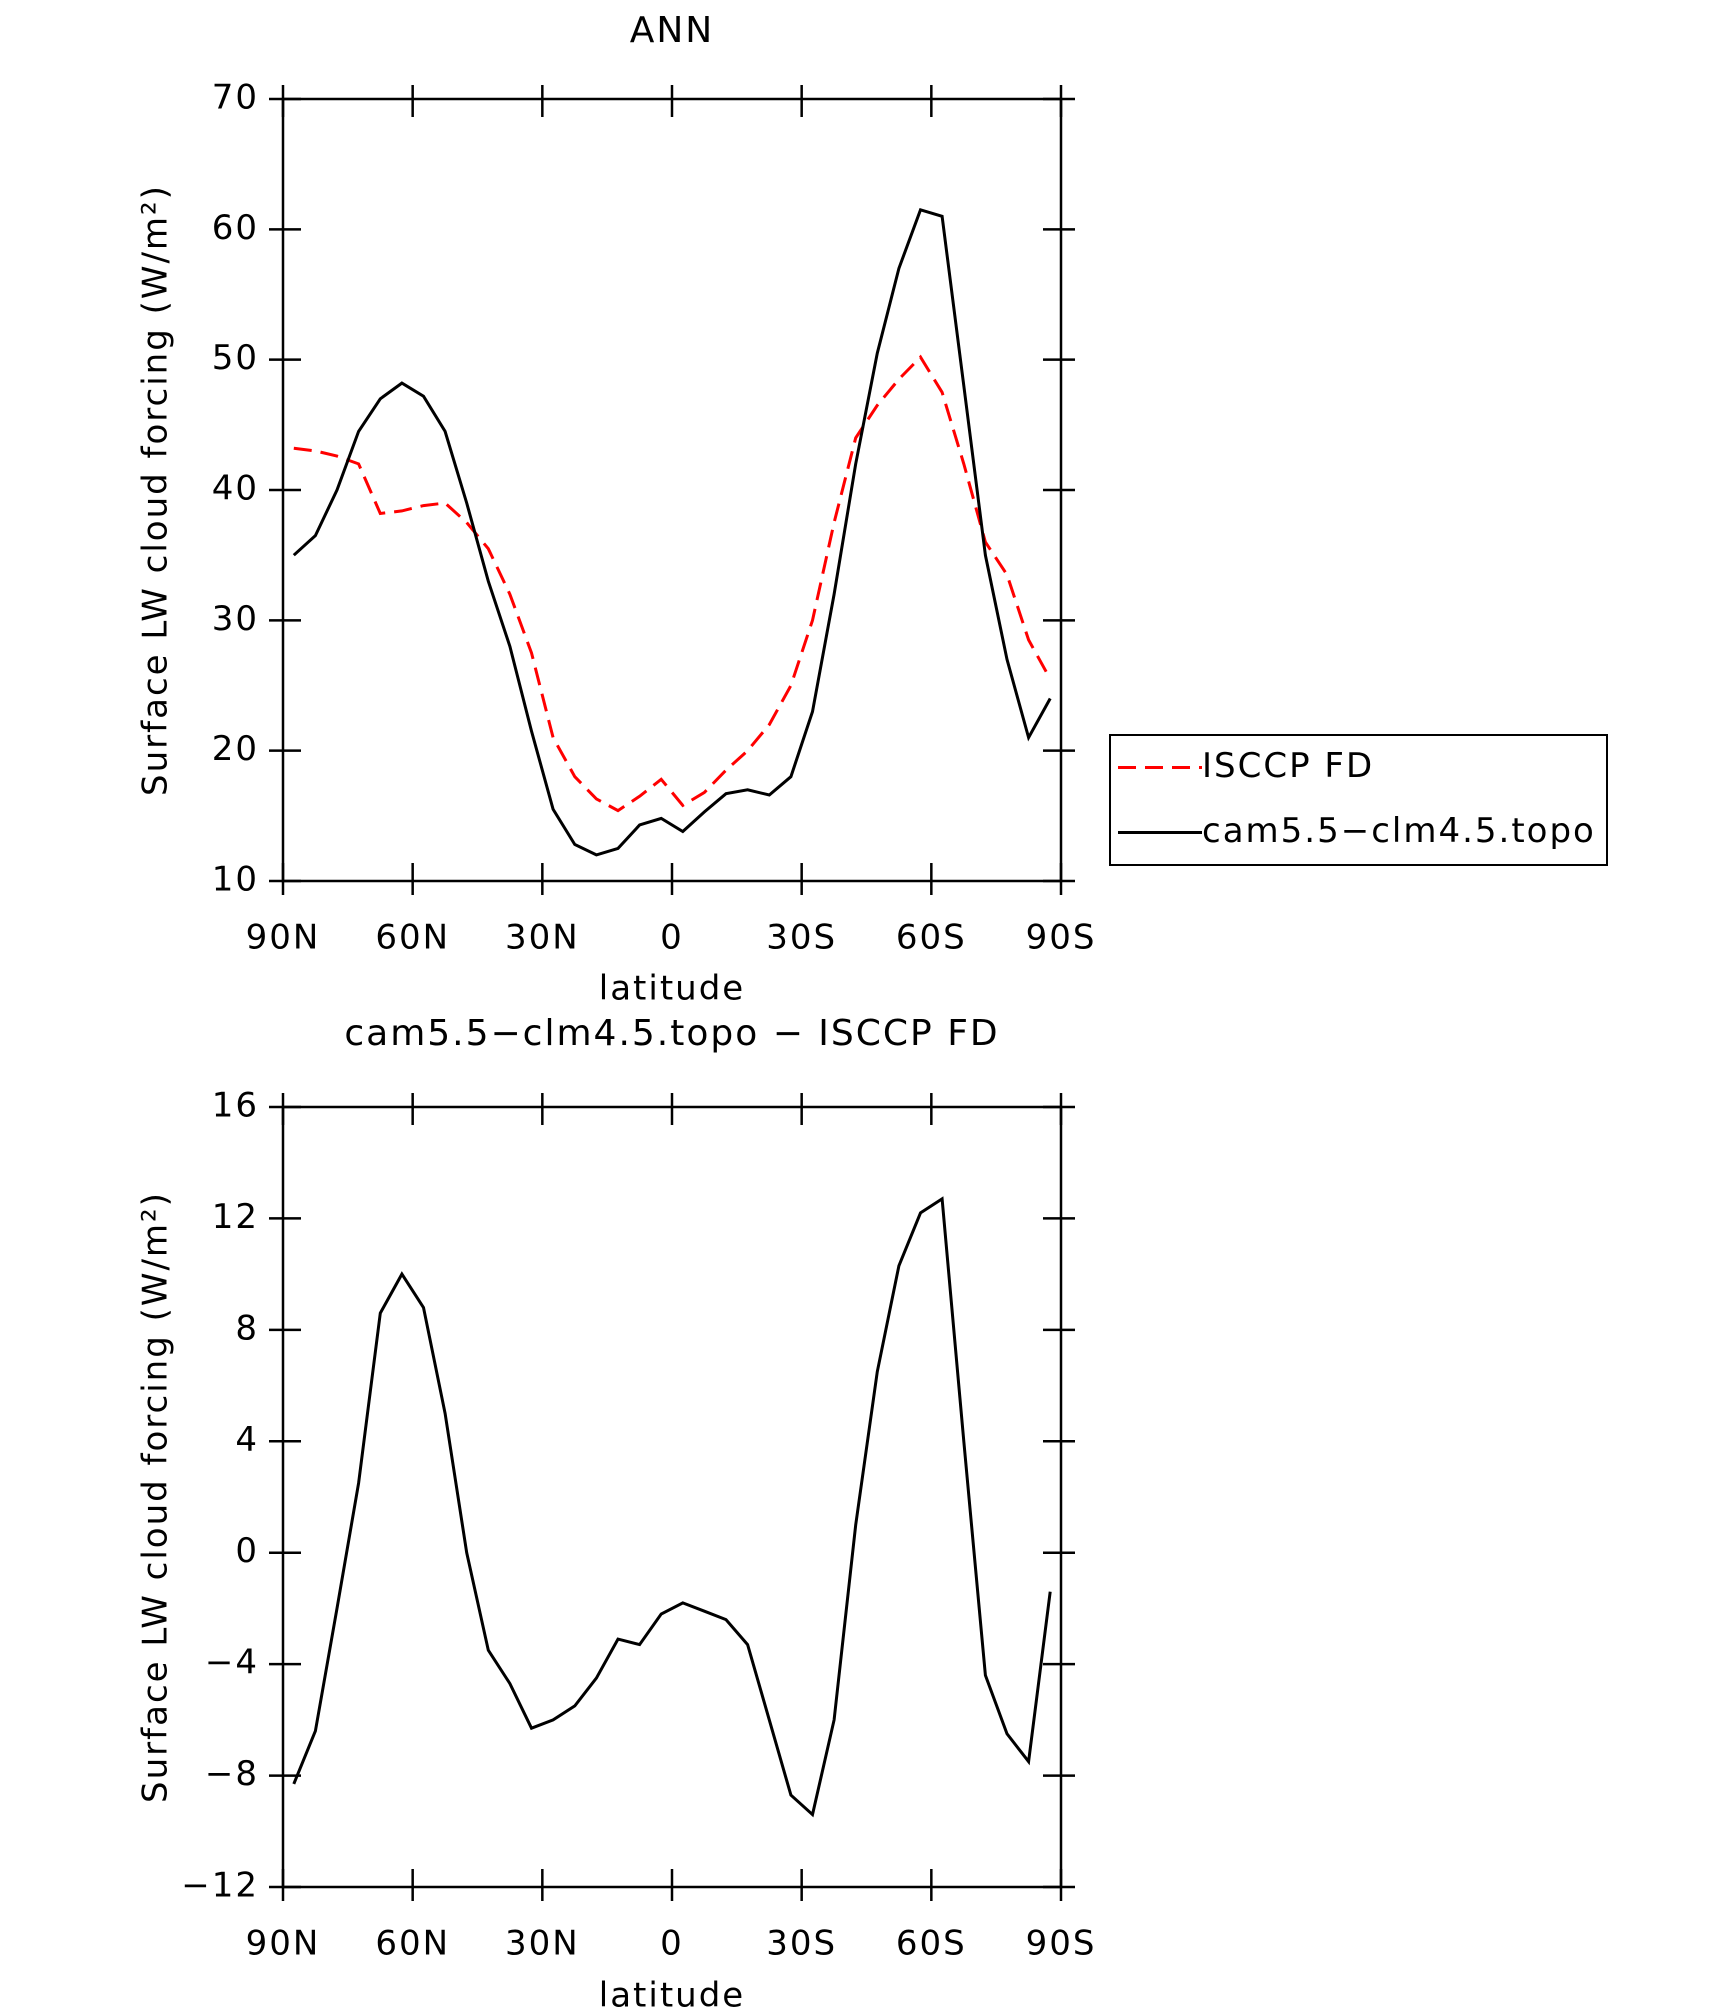 This screenshot has height=2010, width=1710. What do you see at coordinates (235, 619) in the screenshot?
I see `y-tick-label: 30` at bounding box center [235, 619].